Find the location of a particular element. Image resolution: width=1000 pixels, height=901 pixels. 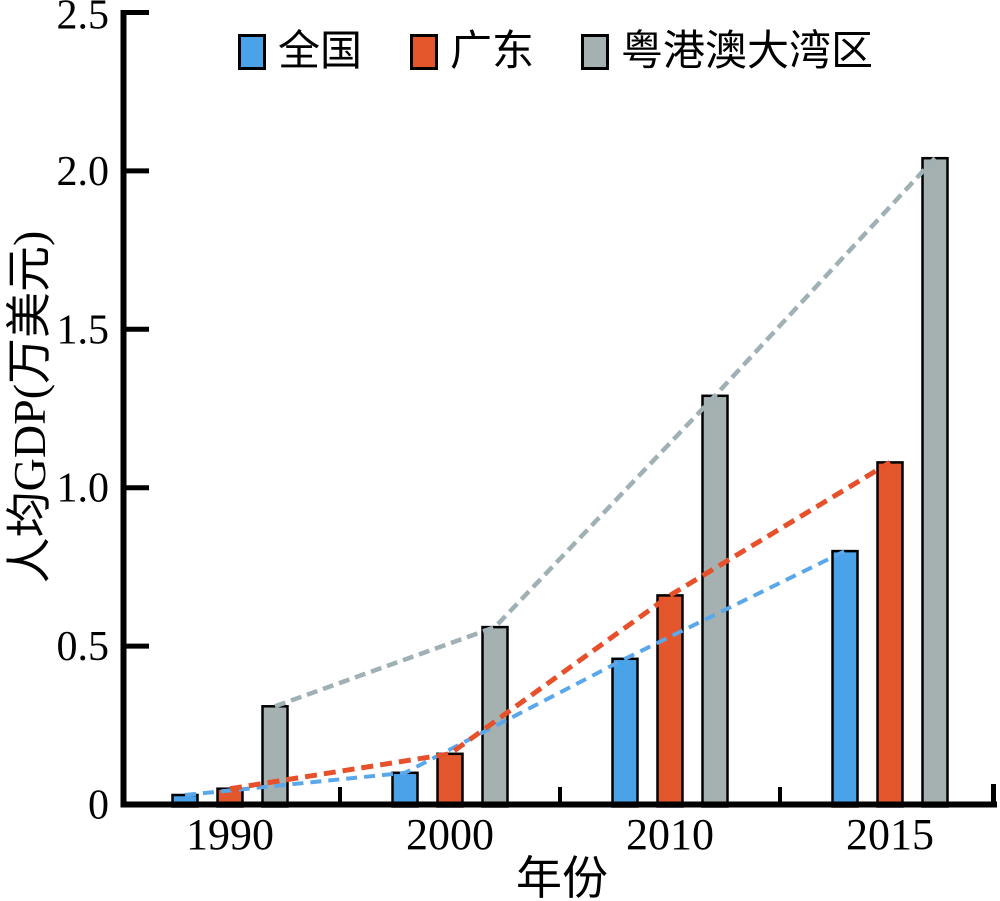

y-tick-label-2-5: 2.5 is located at coordinates (83, 19).